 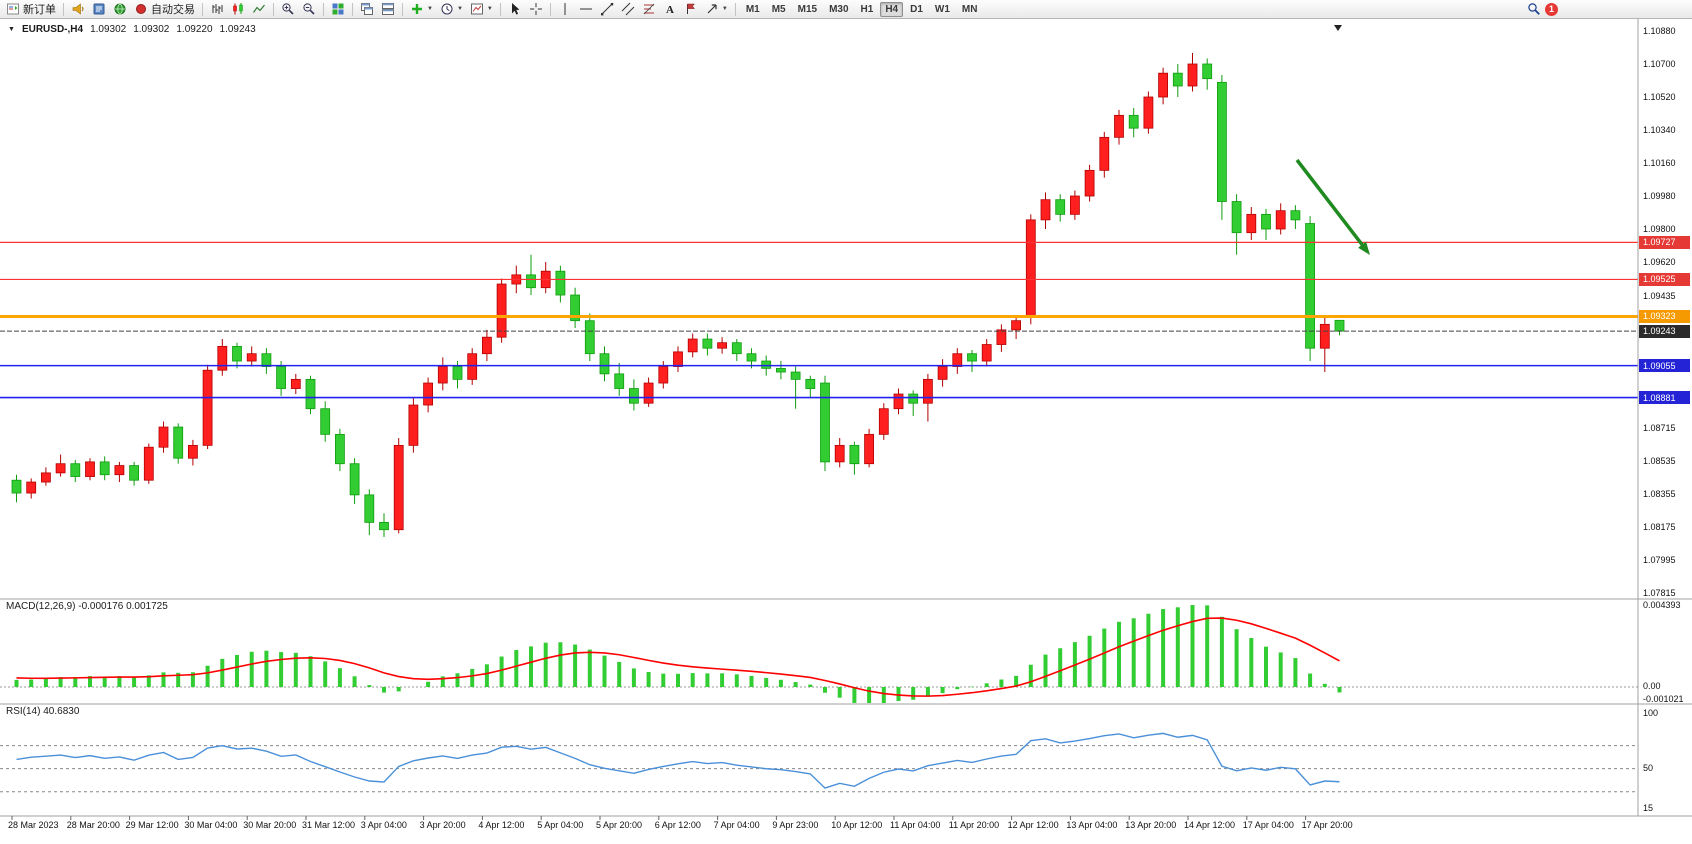 I want to click on toolbar: 新订单 自动交易, so click(x=846, y=9).